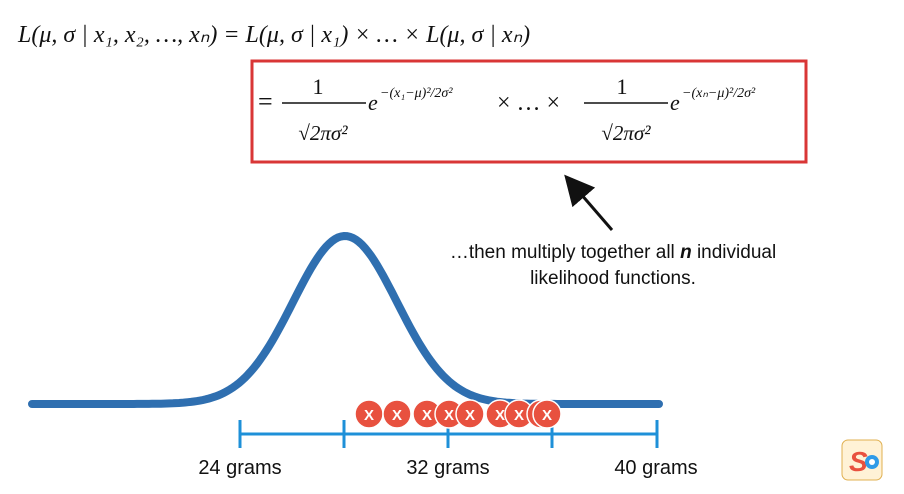 The height and width of the screenshot is (494, 904). Describe the element at coordinates (675, 102) in the screenshot. I see `exponential-base-n: e` at that location.